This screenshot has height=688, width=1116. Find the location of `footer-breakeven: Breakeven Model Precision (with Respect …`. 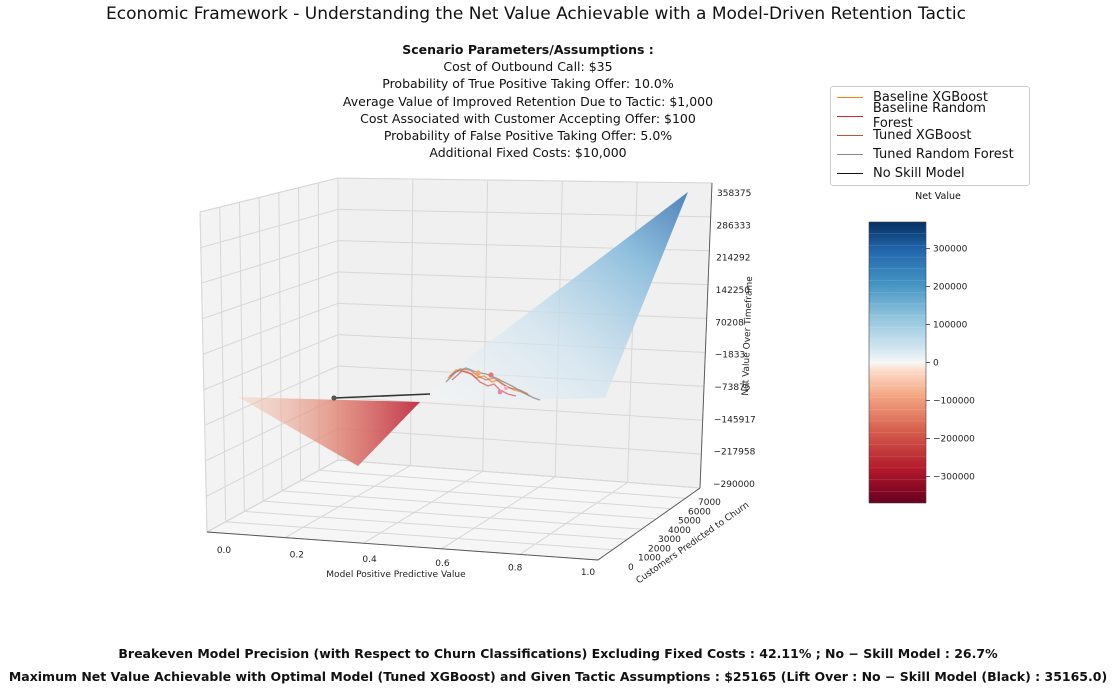

footer-breakeven: Breakeven Model Precision (with Respect … is located at coordinates (558, 653).